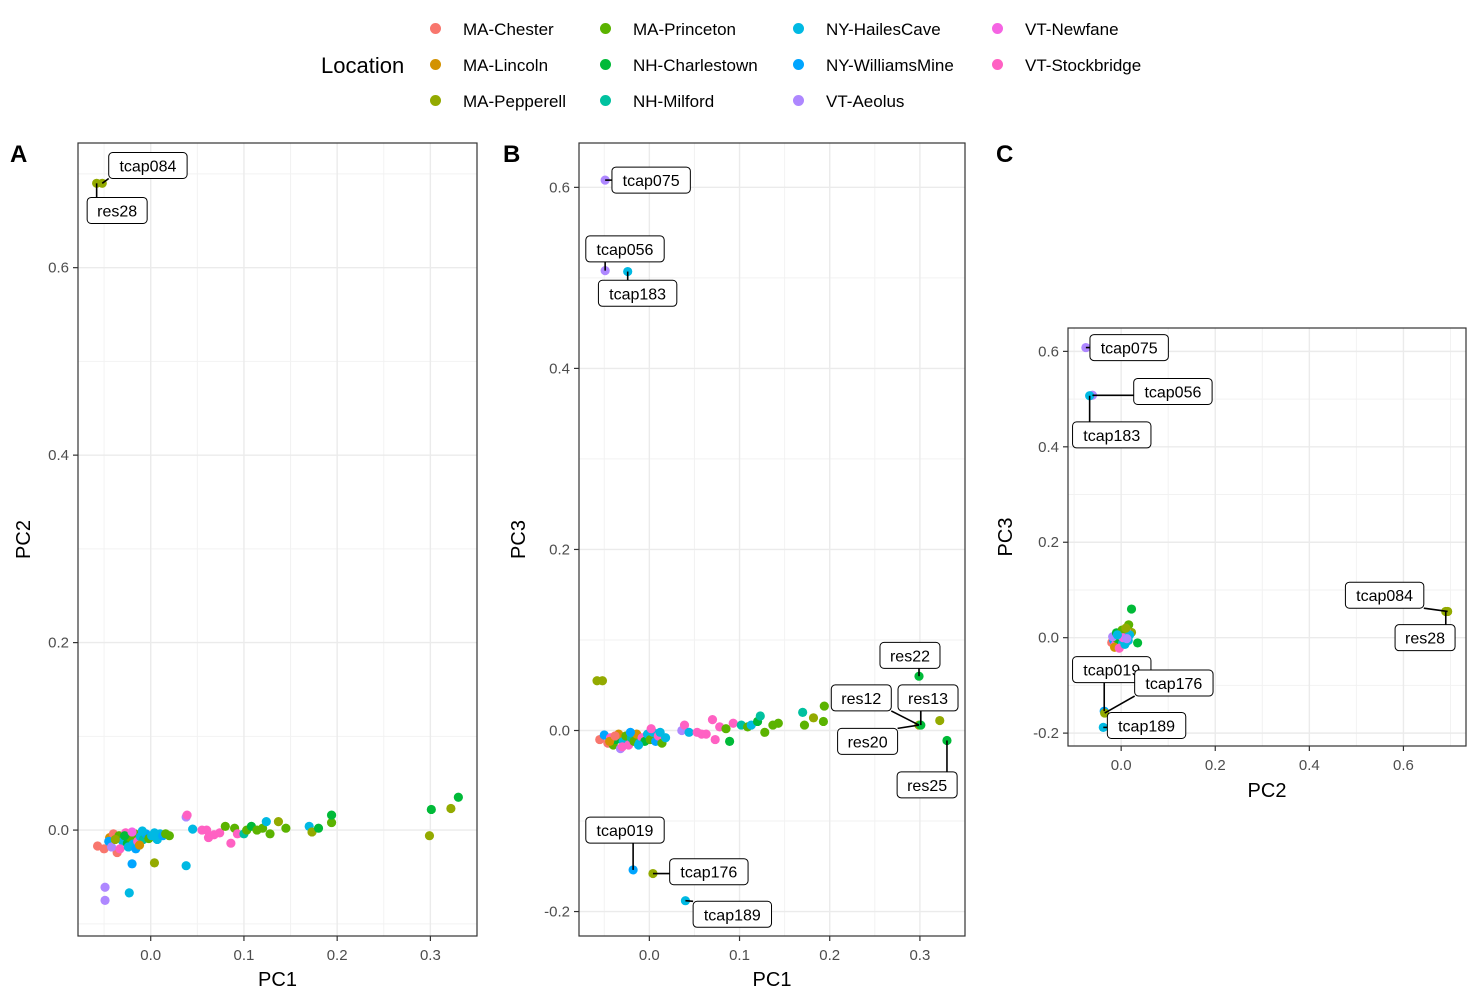 The image size is (1476, 1003). What do you see at coordinates (519, 539) in the screenshot?
I see `y-axis-title: PC3` at bounding box center [519, 539].